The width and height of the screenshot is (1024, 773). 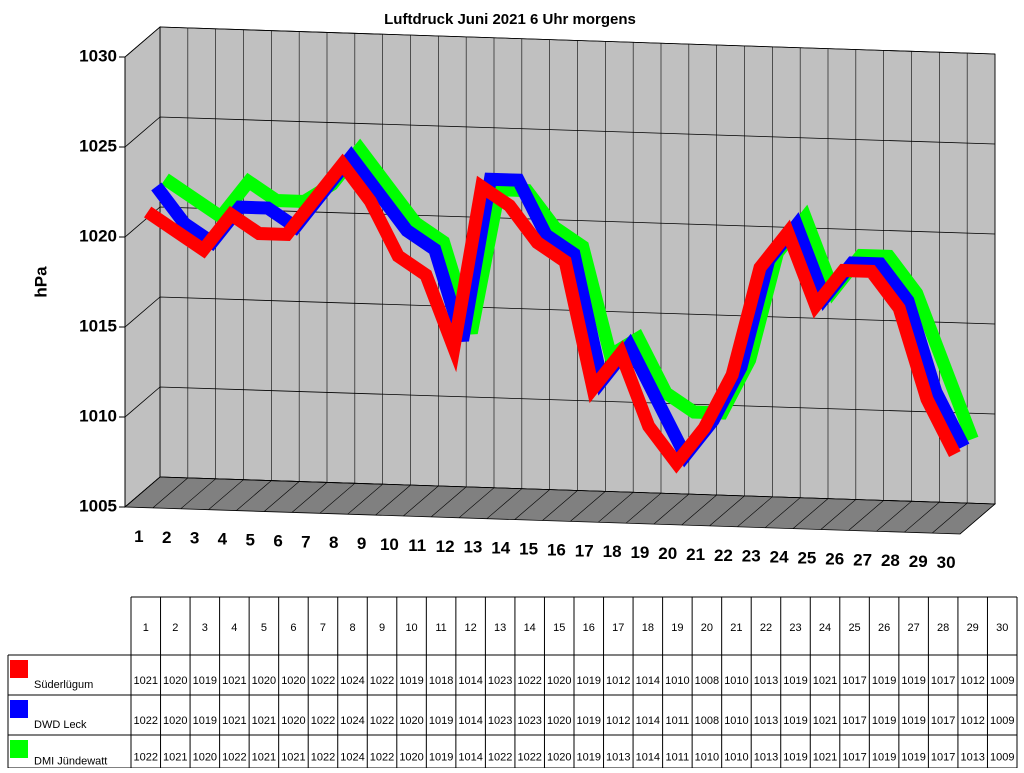 I want to click on table-header: 9, so click(x=382, y=628).